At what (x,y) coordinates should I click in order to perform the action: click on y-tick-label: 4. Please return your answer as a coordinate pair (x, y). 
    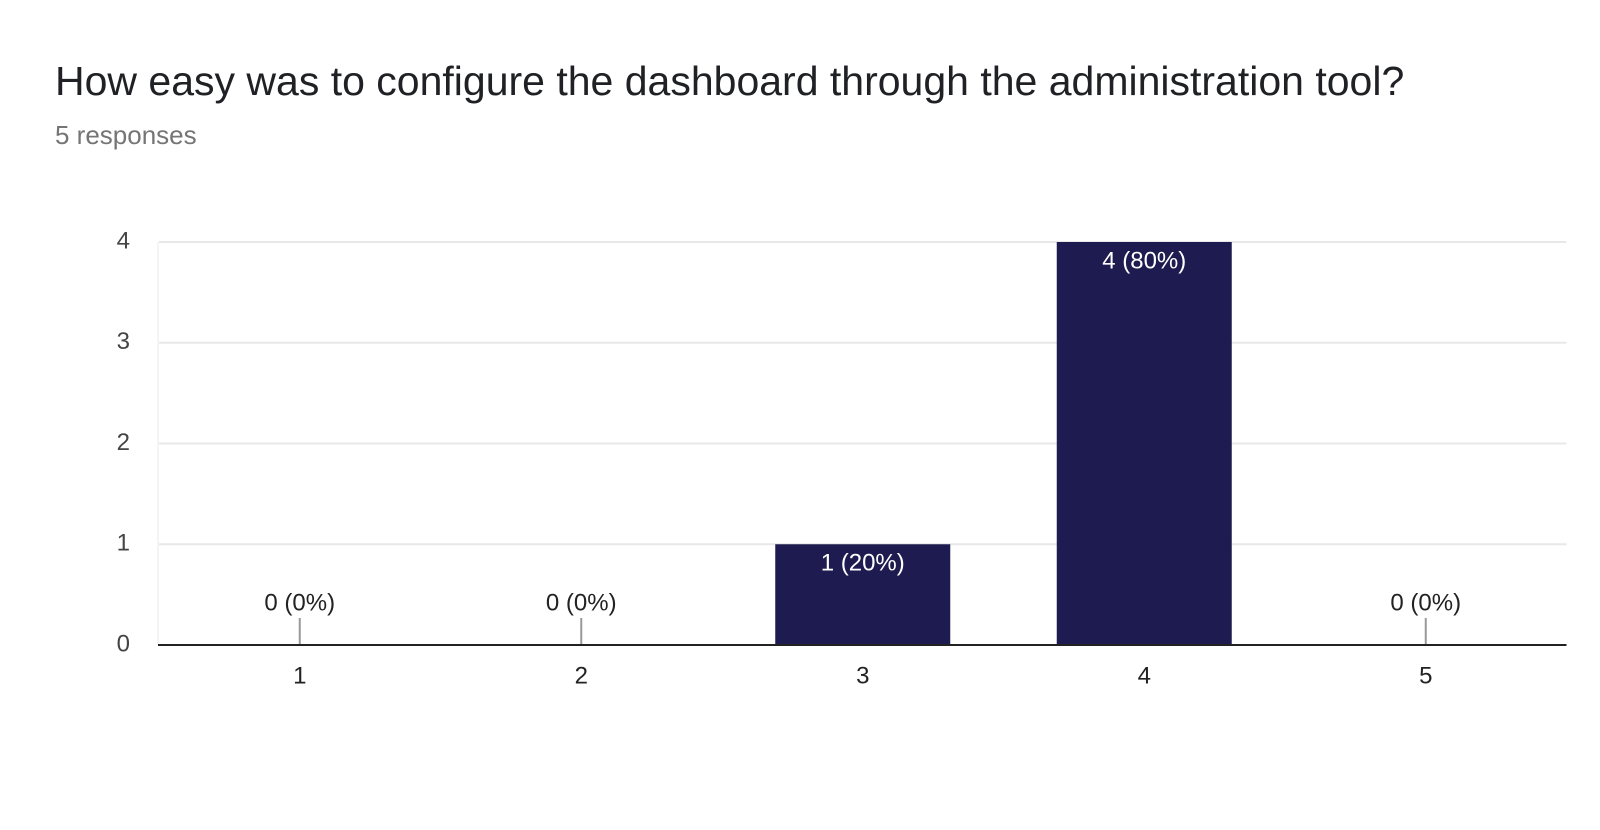
    Looking at the image, I should click on (123, 240).